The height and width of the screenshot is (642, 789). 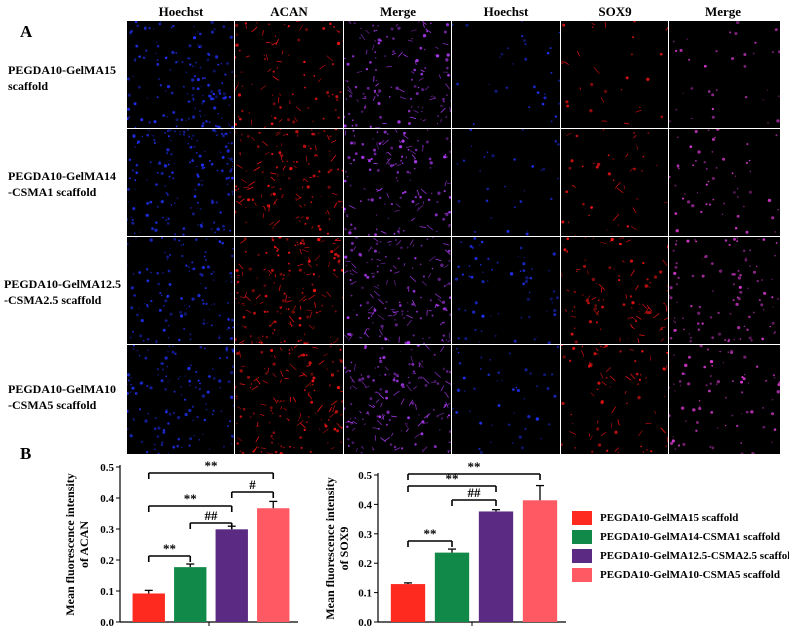 I want to click on legend-item: PEGDA10-GelMA12.5-CSMA2.5 scaffold, so click(x=680, y=555).